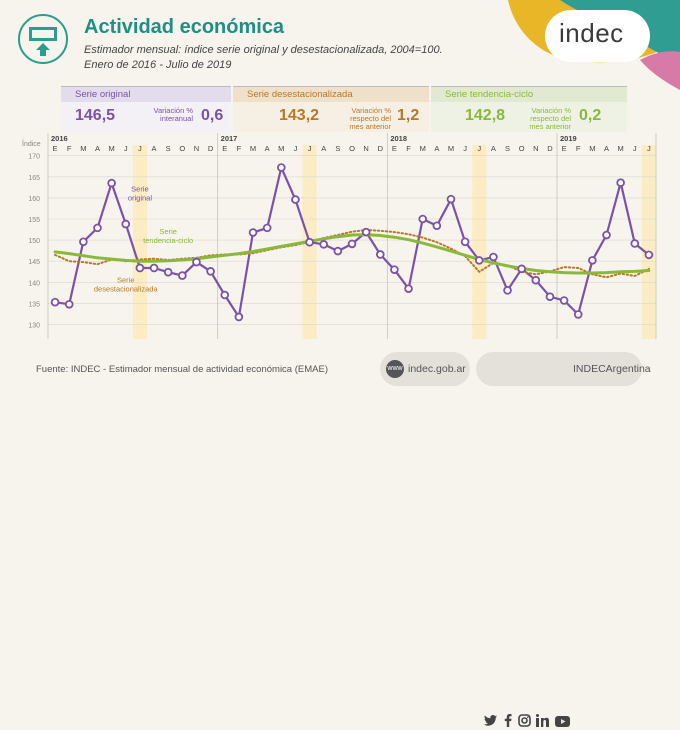  What do you see at coordinates (408, 115) in the screenshot?
I see `summary-box-var-value: 1,2` at bounding box center [408, 115].